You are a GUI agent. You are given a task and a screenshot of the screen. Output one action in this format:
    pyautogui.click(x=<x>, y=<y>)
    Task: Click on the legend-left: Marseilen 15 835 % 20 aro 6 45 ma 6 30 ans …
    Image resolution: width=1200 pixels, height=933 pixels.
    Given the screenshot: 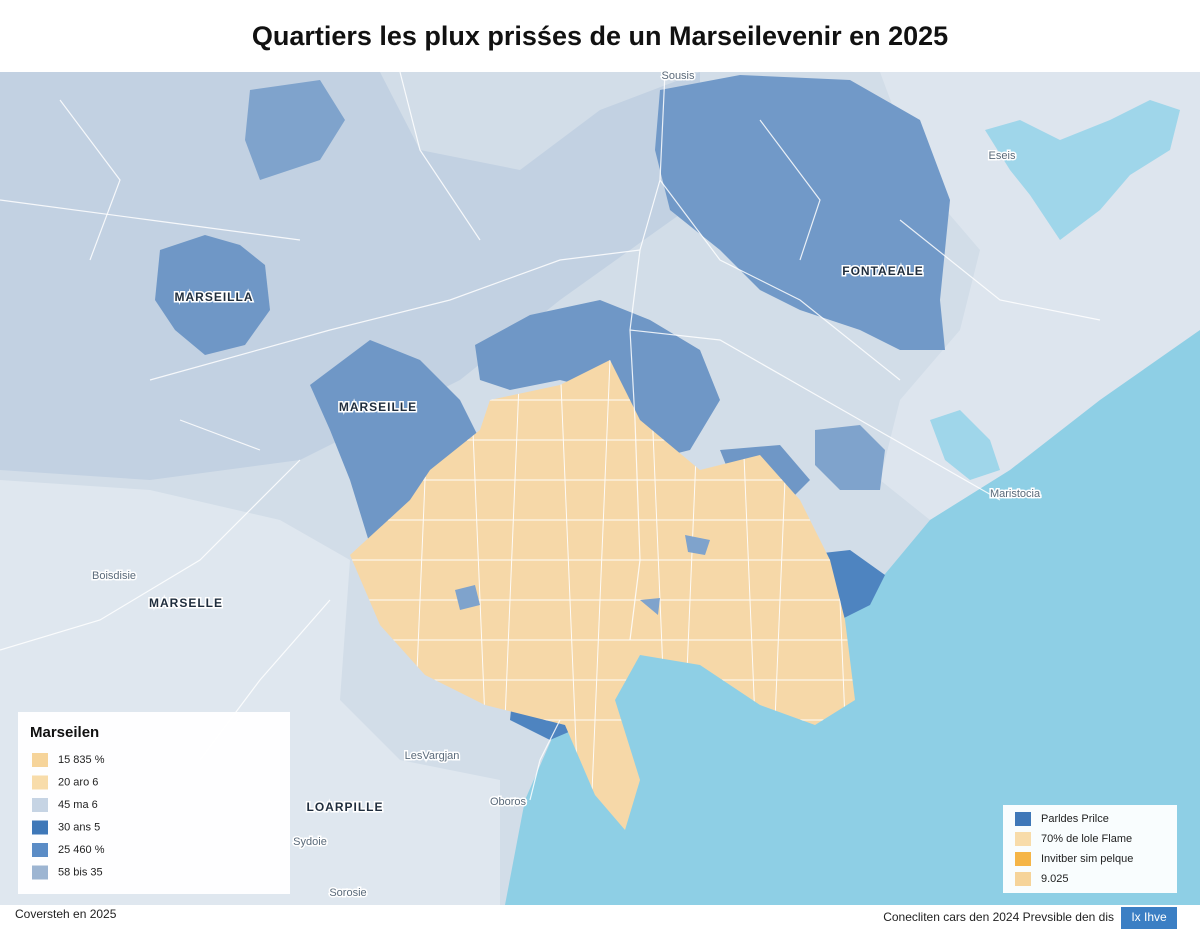 What is the action you would take?
    pyautogui.click(x=154, y=803)
    